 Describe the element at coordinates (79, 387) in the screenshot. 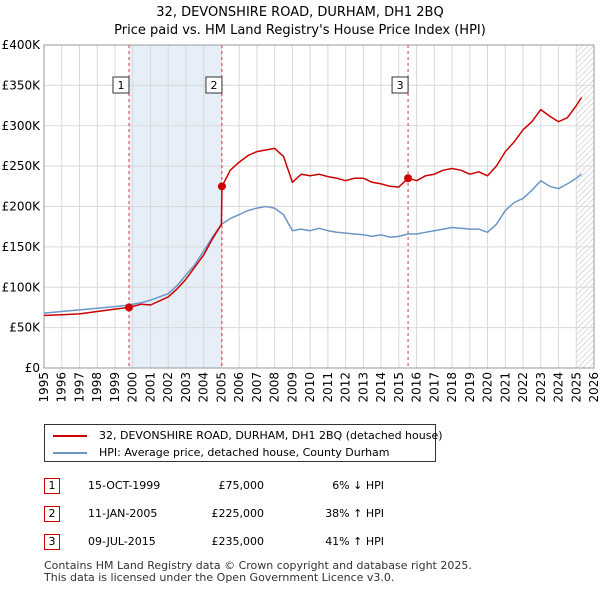

I see `x-tick-label: 1997` at that location.